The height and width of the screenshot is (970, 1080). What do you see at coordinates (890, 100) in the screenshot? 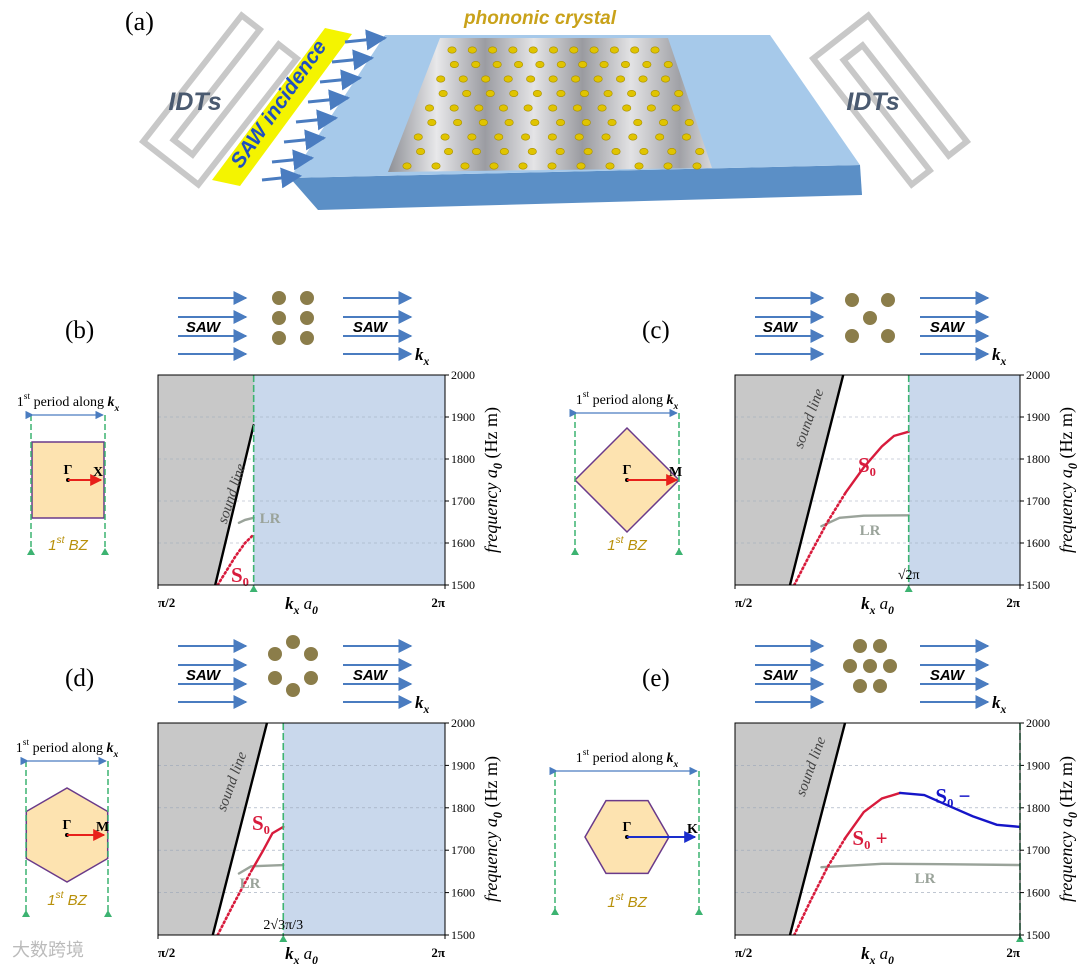
I see `idt-right` at bounding box center [890, 100].